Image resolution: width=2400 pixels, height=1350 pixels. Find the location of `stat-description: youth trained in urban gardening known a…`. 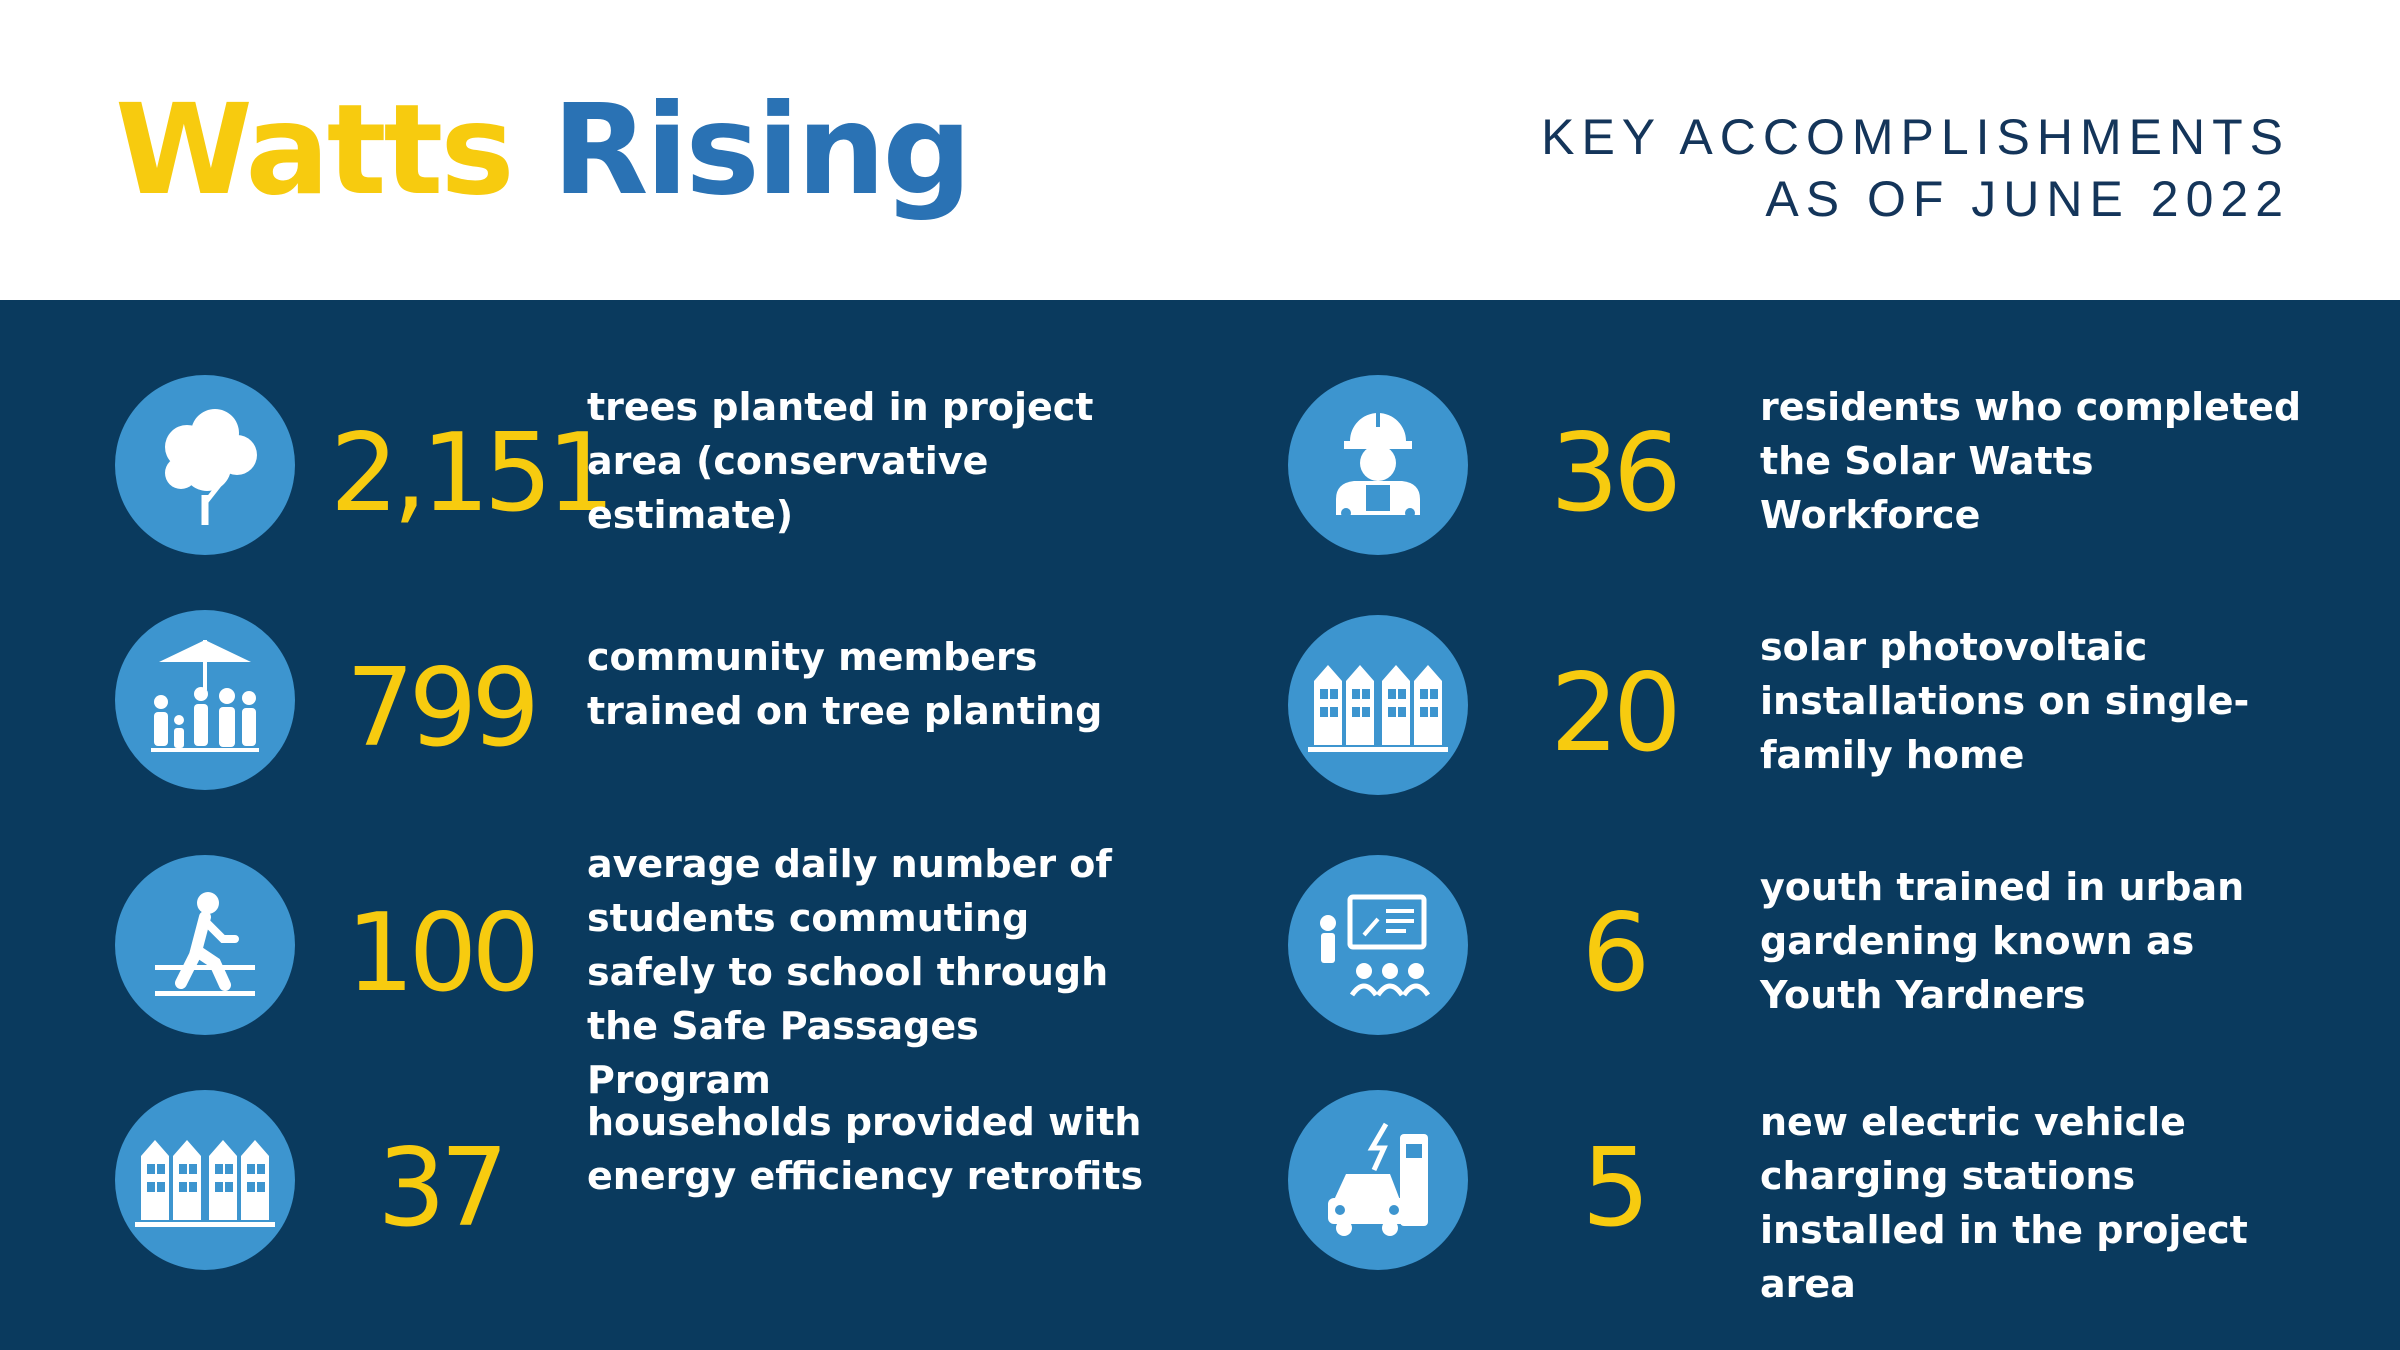

stat-description: youth trained in urban gardening known a… is located at coordinates (2002, 941).